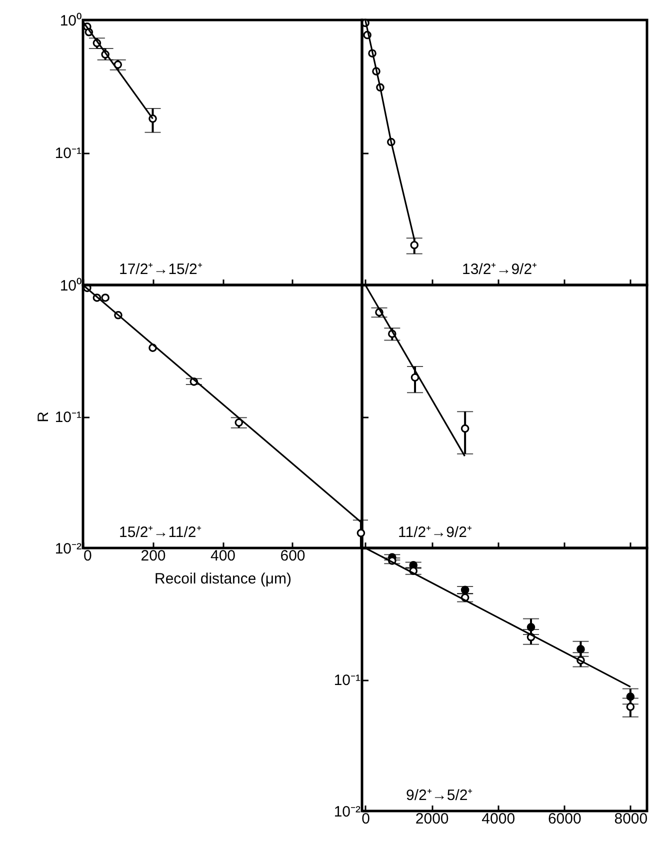  What do you see at coordinates (432, 819) in the screenshot?
I see `x-tick-label: 2000` at bounding box center [432, 819].